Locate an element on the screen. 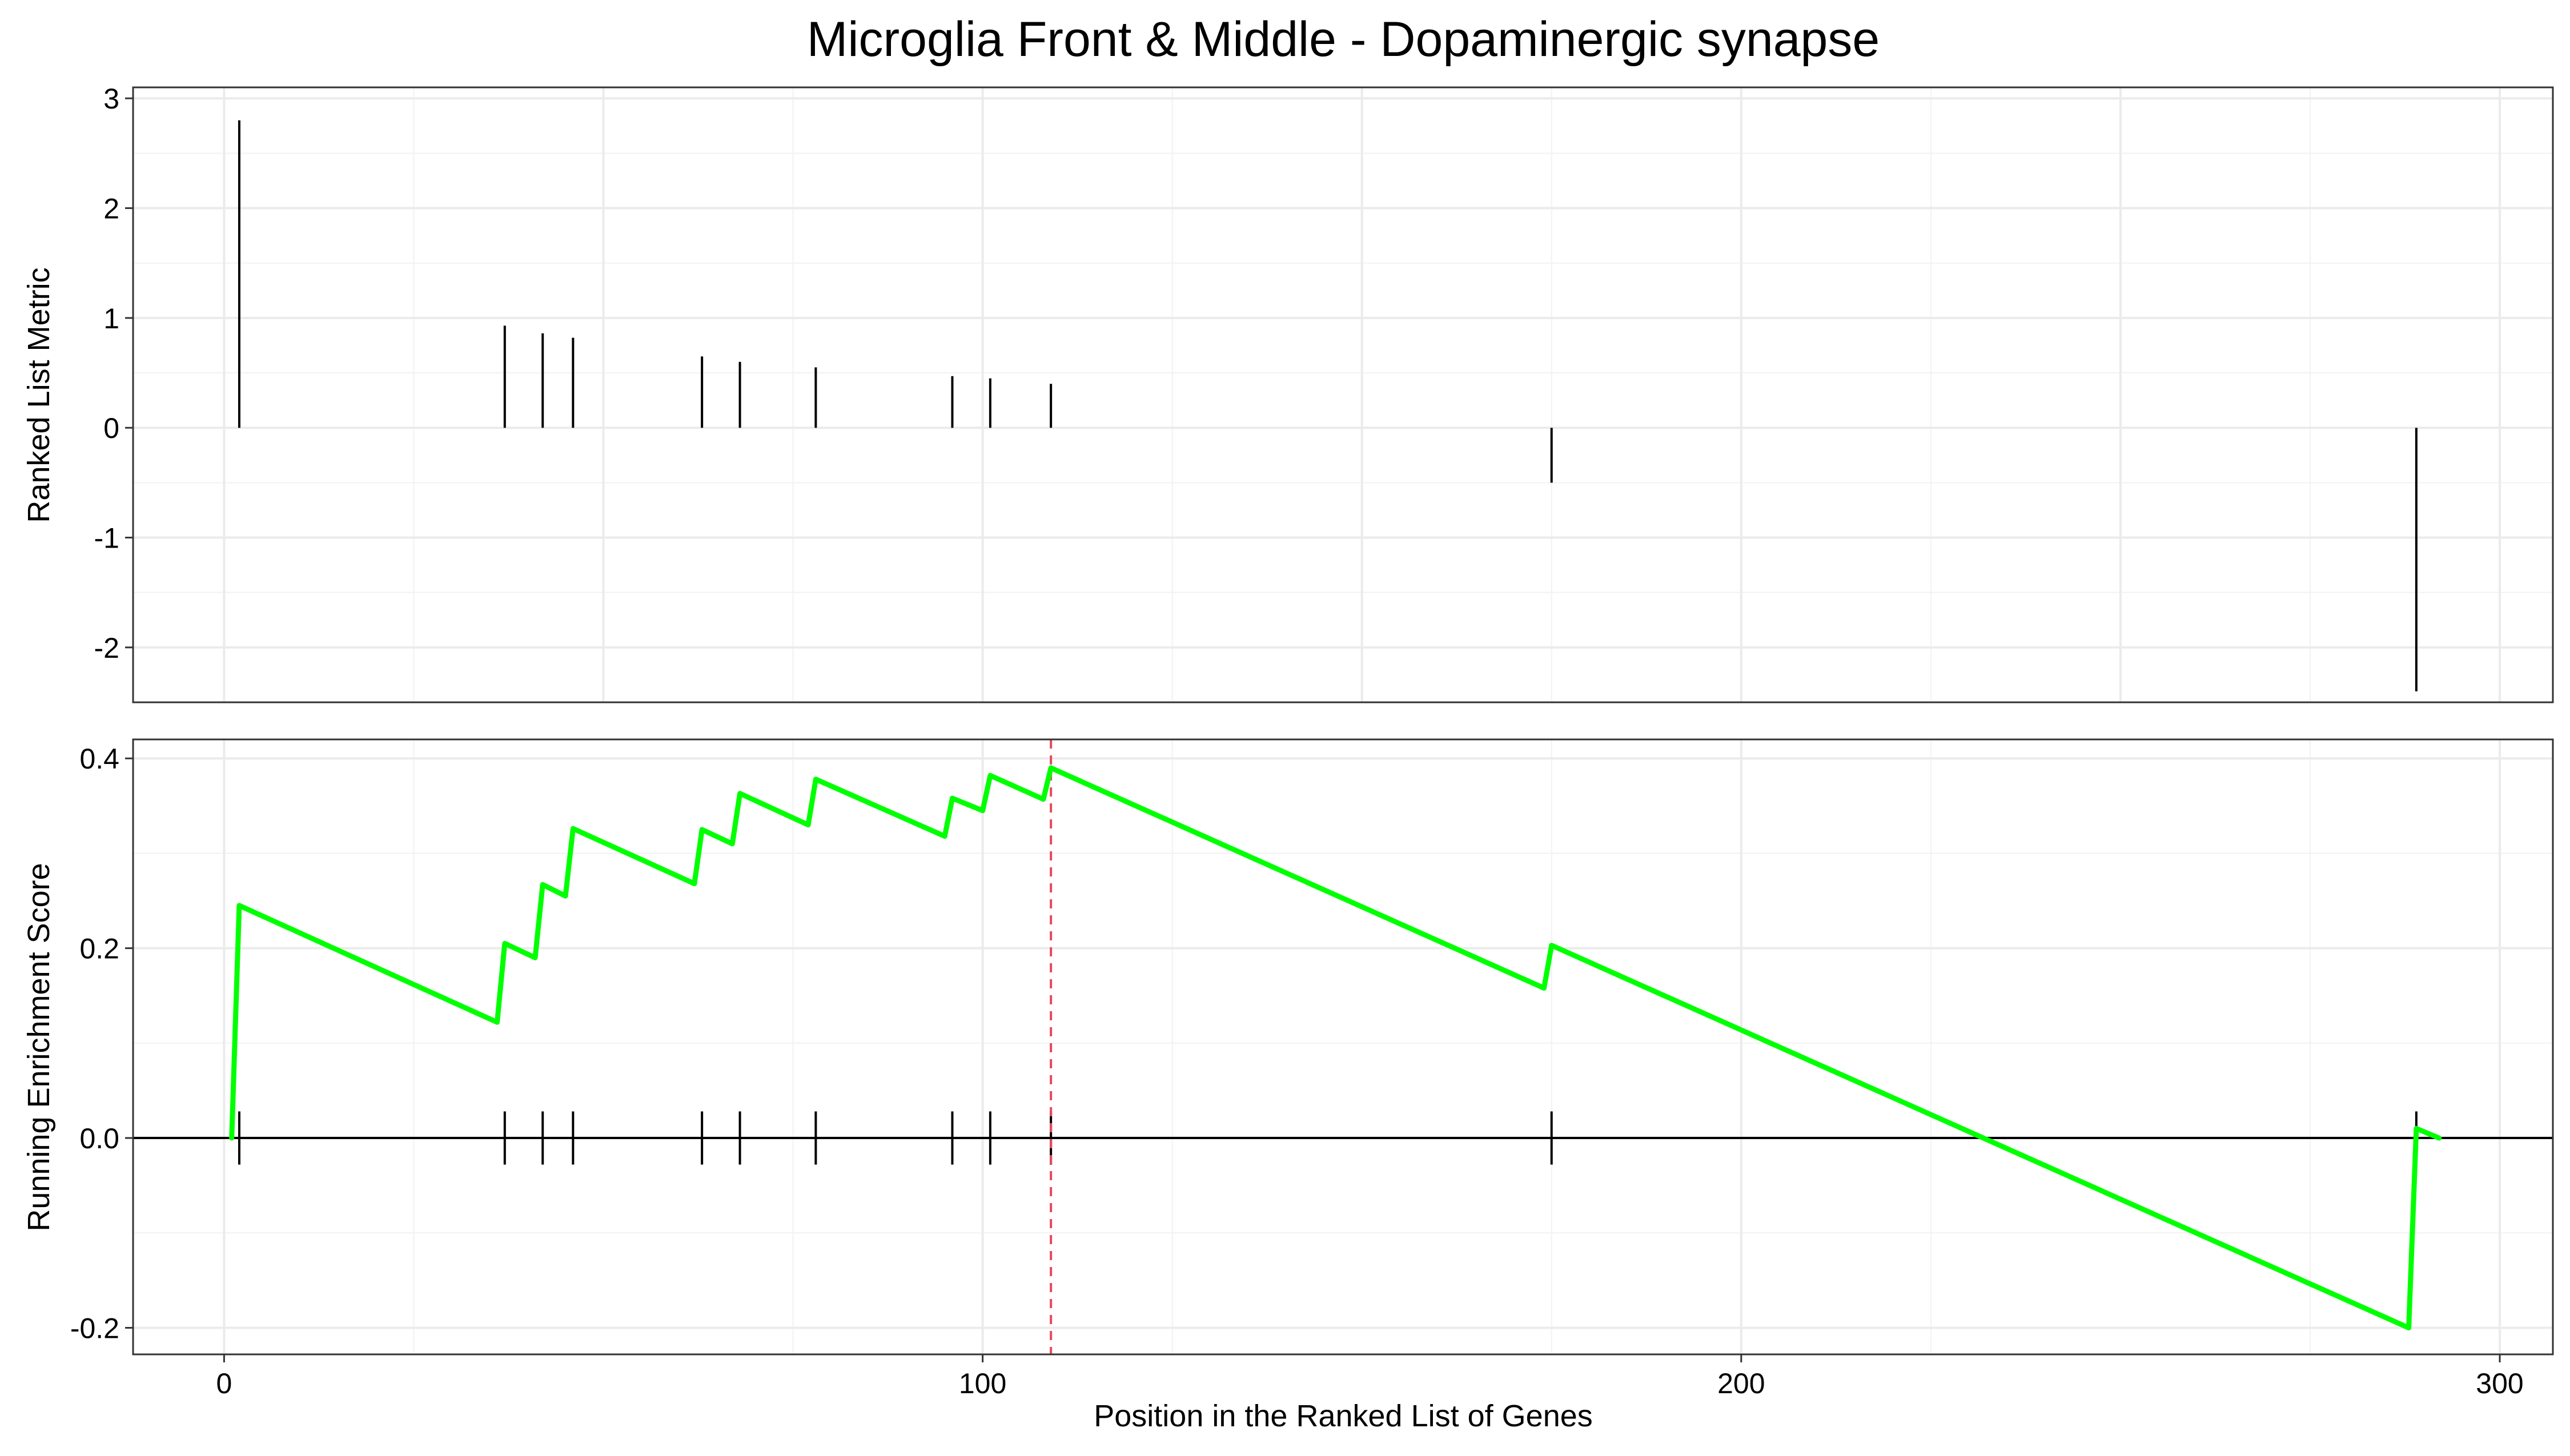  y-tick-label: -1 is located at coordinates (107, 538).